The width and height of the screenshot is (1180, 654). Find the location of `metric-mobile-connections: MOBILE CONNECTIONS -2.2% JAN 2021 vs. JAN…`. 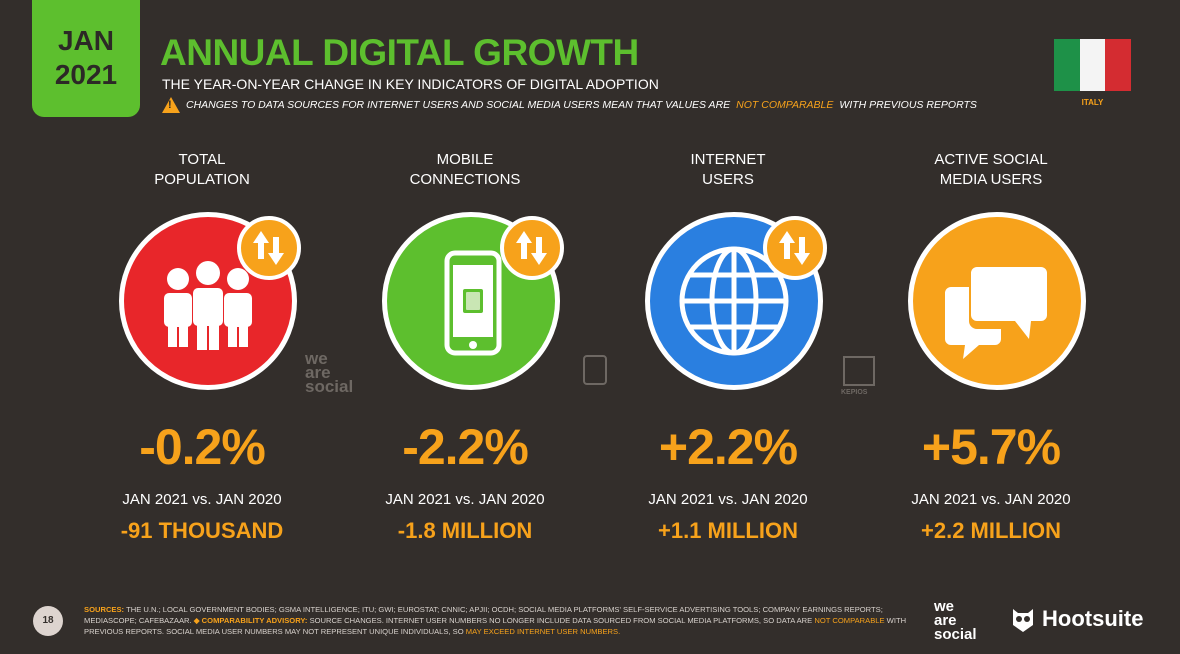

metric-mobile-connections: MOBILE CONNECTIONS -2.2% JAN 2021 vs. JAN… is located at coordinates (465, 346).